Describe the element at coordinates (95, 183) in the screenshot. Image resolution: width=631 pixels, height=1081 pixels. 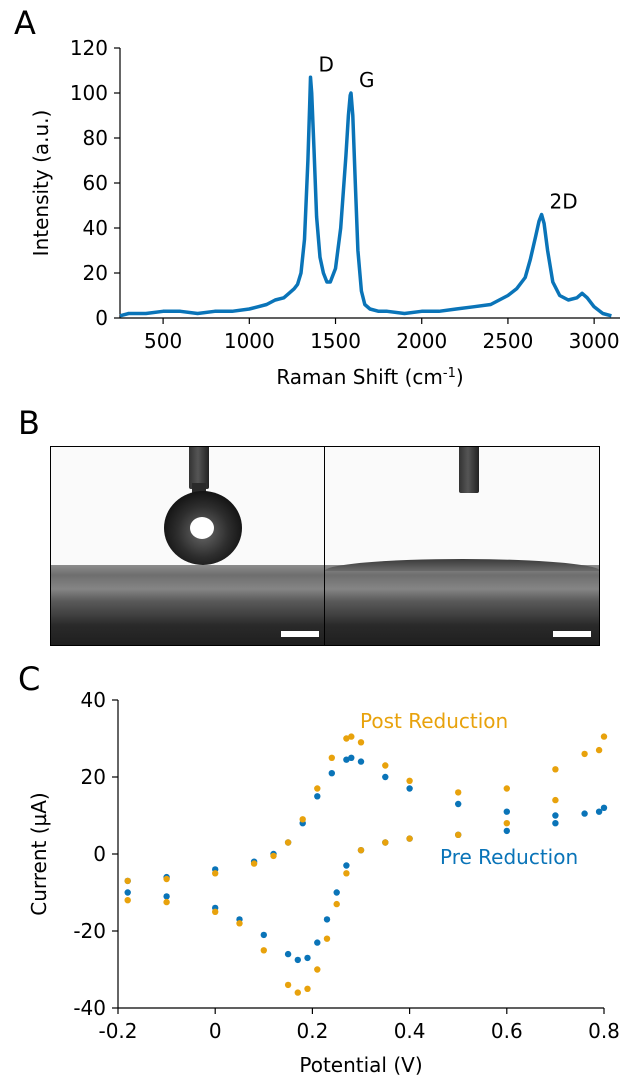
I see `y-tick-label: 60` at that location.